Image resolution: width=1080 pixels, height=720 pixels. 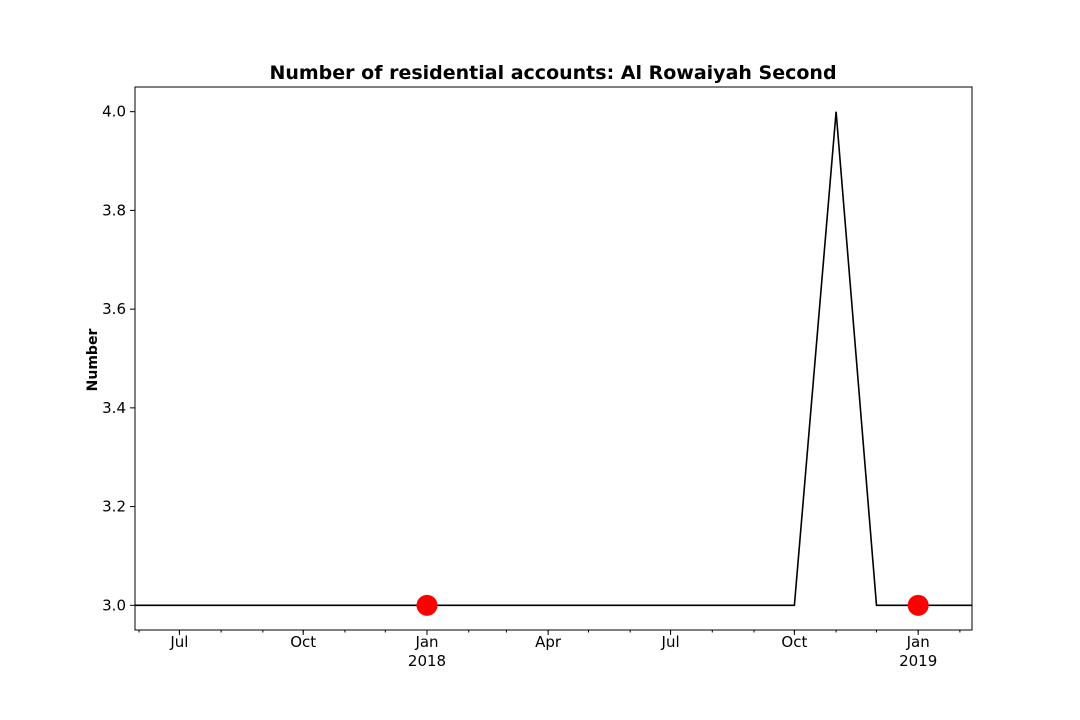 What do you see at coordinates (114, 210) in the screenshot?
I see `y-tick-label: 3.8` at bounding box center [114, 210].